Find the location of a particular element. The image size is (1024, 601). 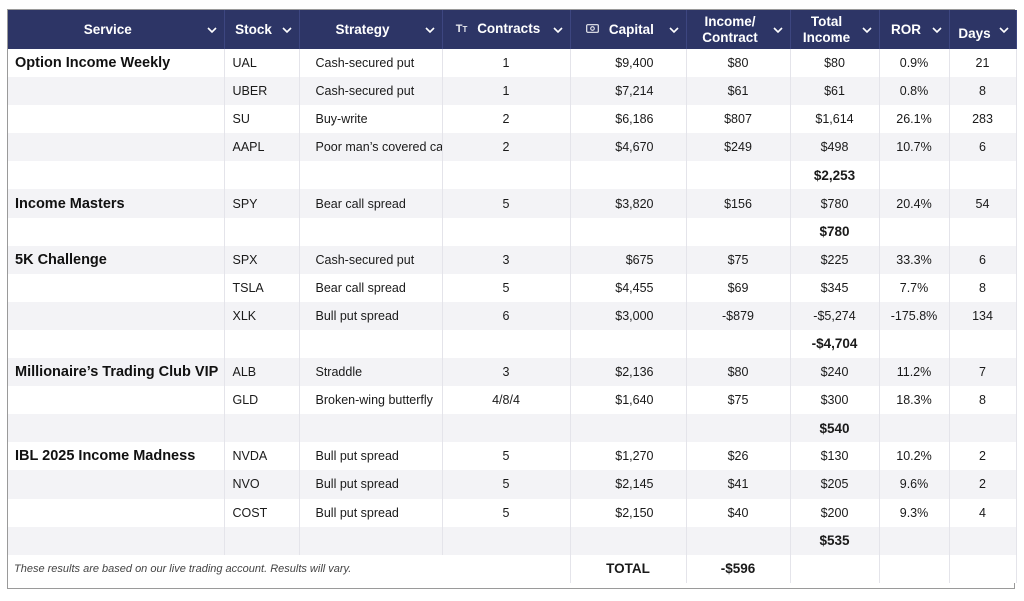

income-per-contract-cell: $41 is located at coordinates (738, 484).